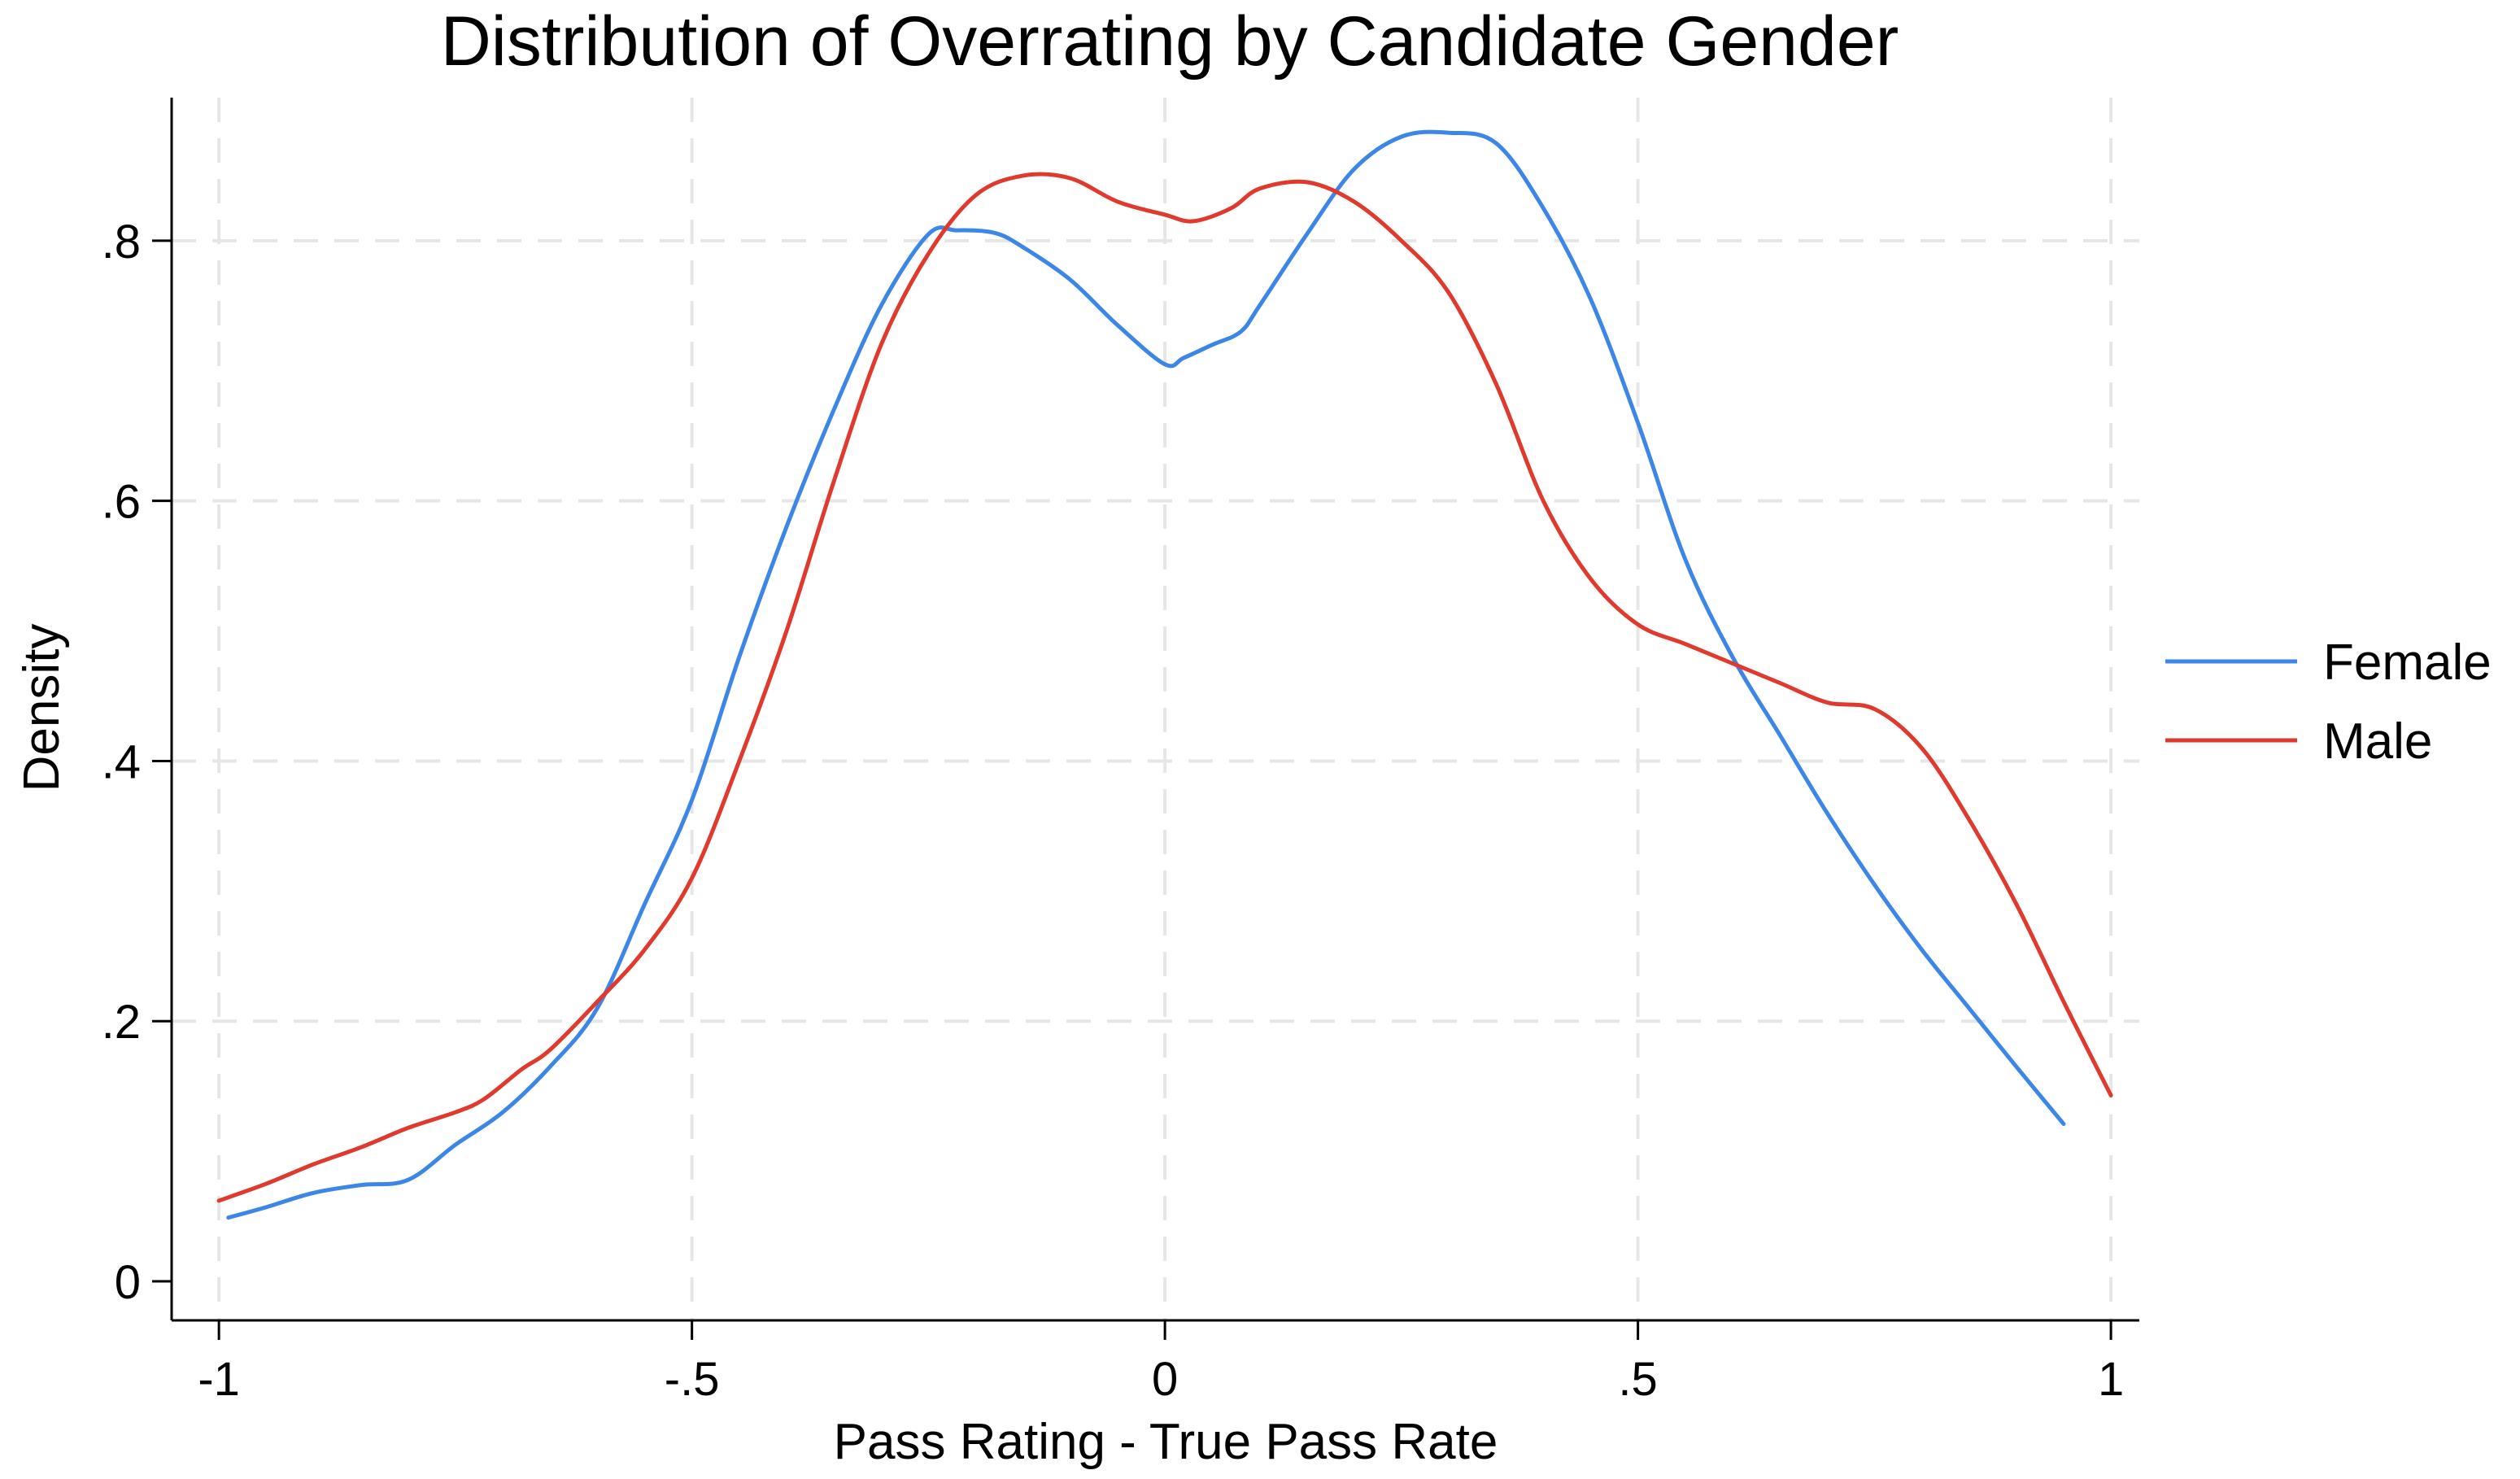 Image resolution: width=2520 pixels, height=1479 pixels. I want to click on x-tick-label: -1, so click(219, 1380).